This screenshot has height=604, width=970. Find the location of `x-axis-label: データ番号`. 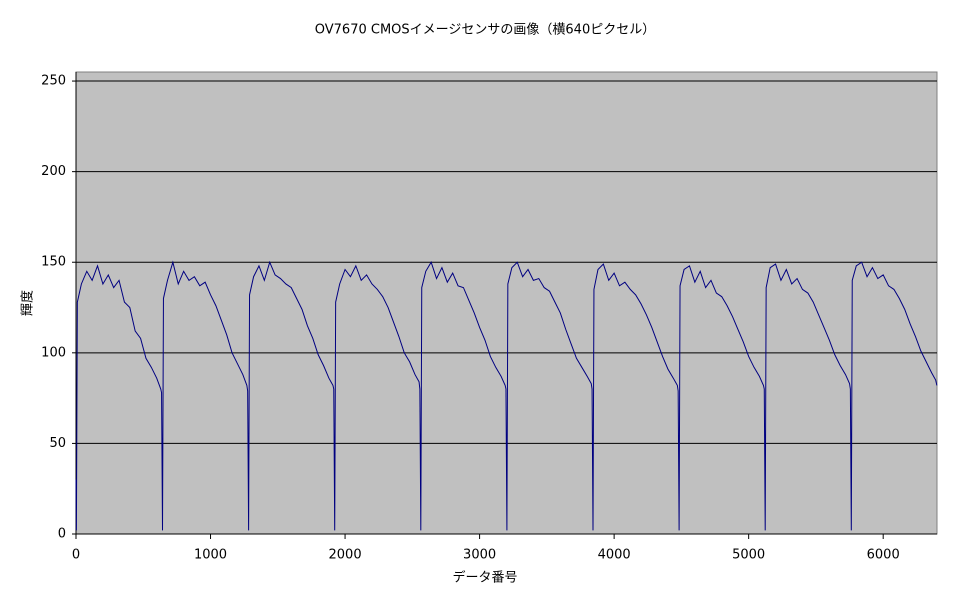

x-axis-label: データ番号 is located at coordinates (484, 578).